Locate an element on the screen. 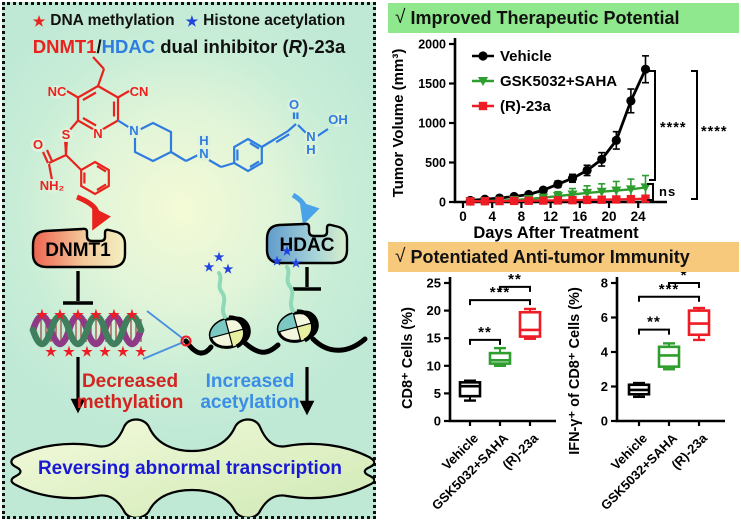  svg-text: 25 is located at coordinates (434, 283).